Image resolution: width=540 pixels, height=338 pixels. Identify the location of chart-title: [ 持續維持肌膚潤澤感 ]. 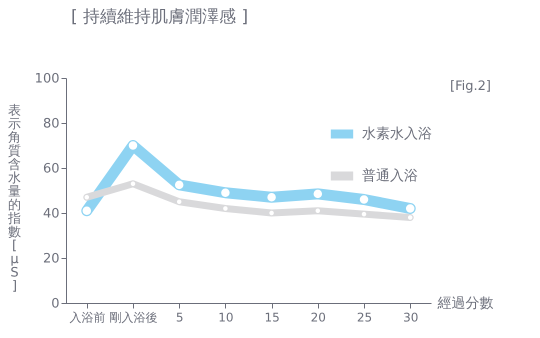
(159, 17).